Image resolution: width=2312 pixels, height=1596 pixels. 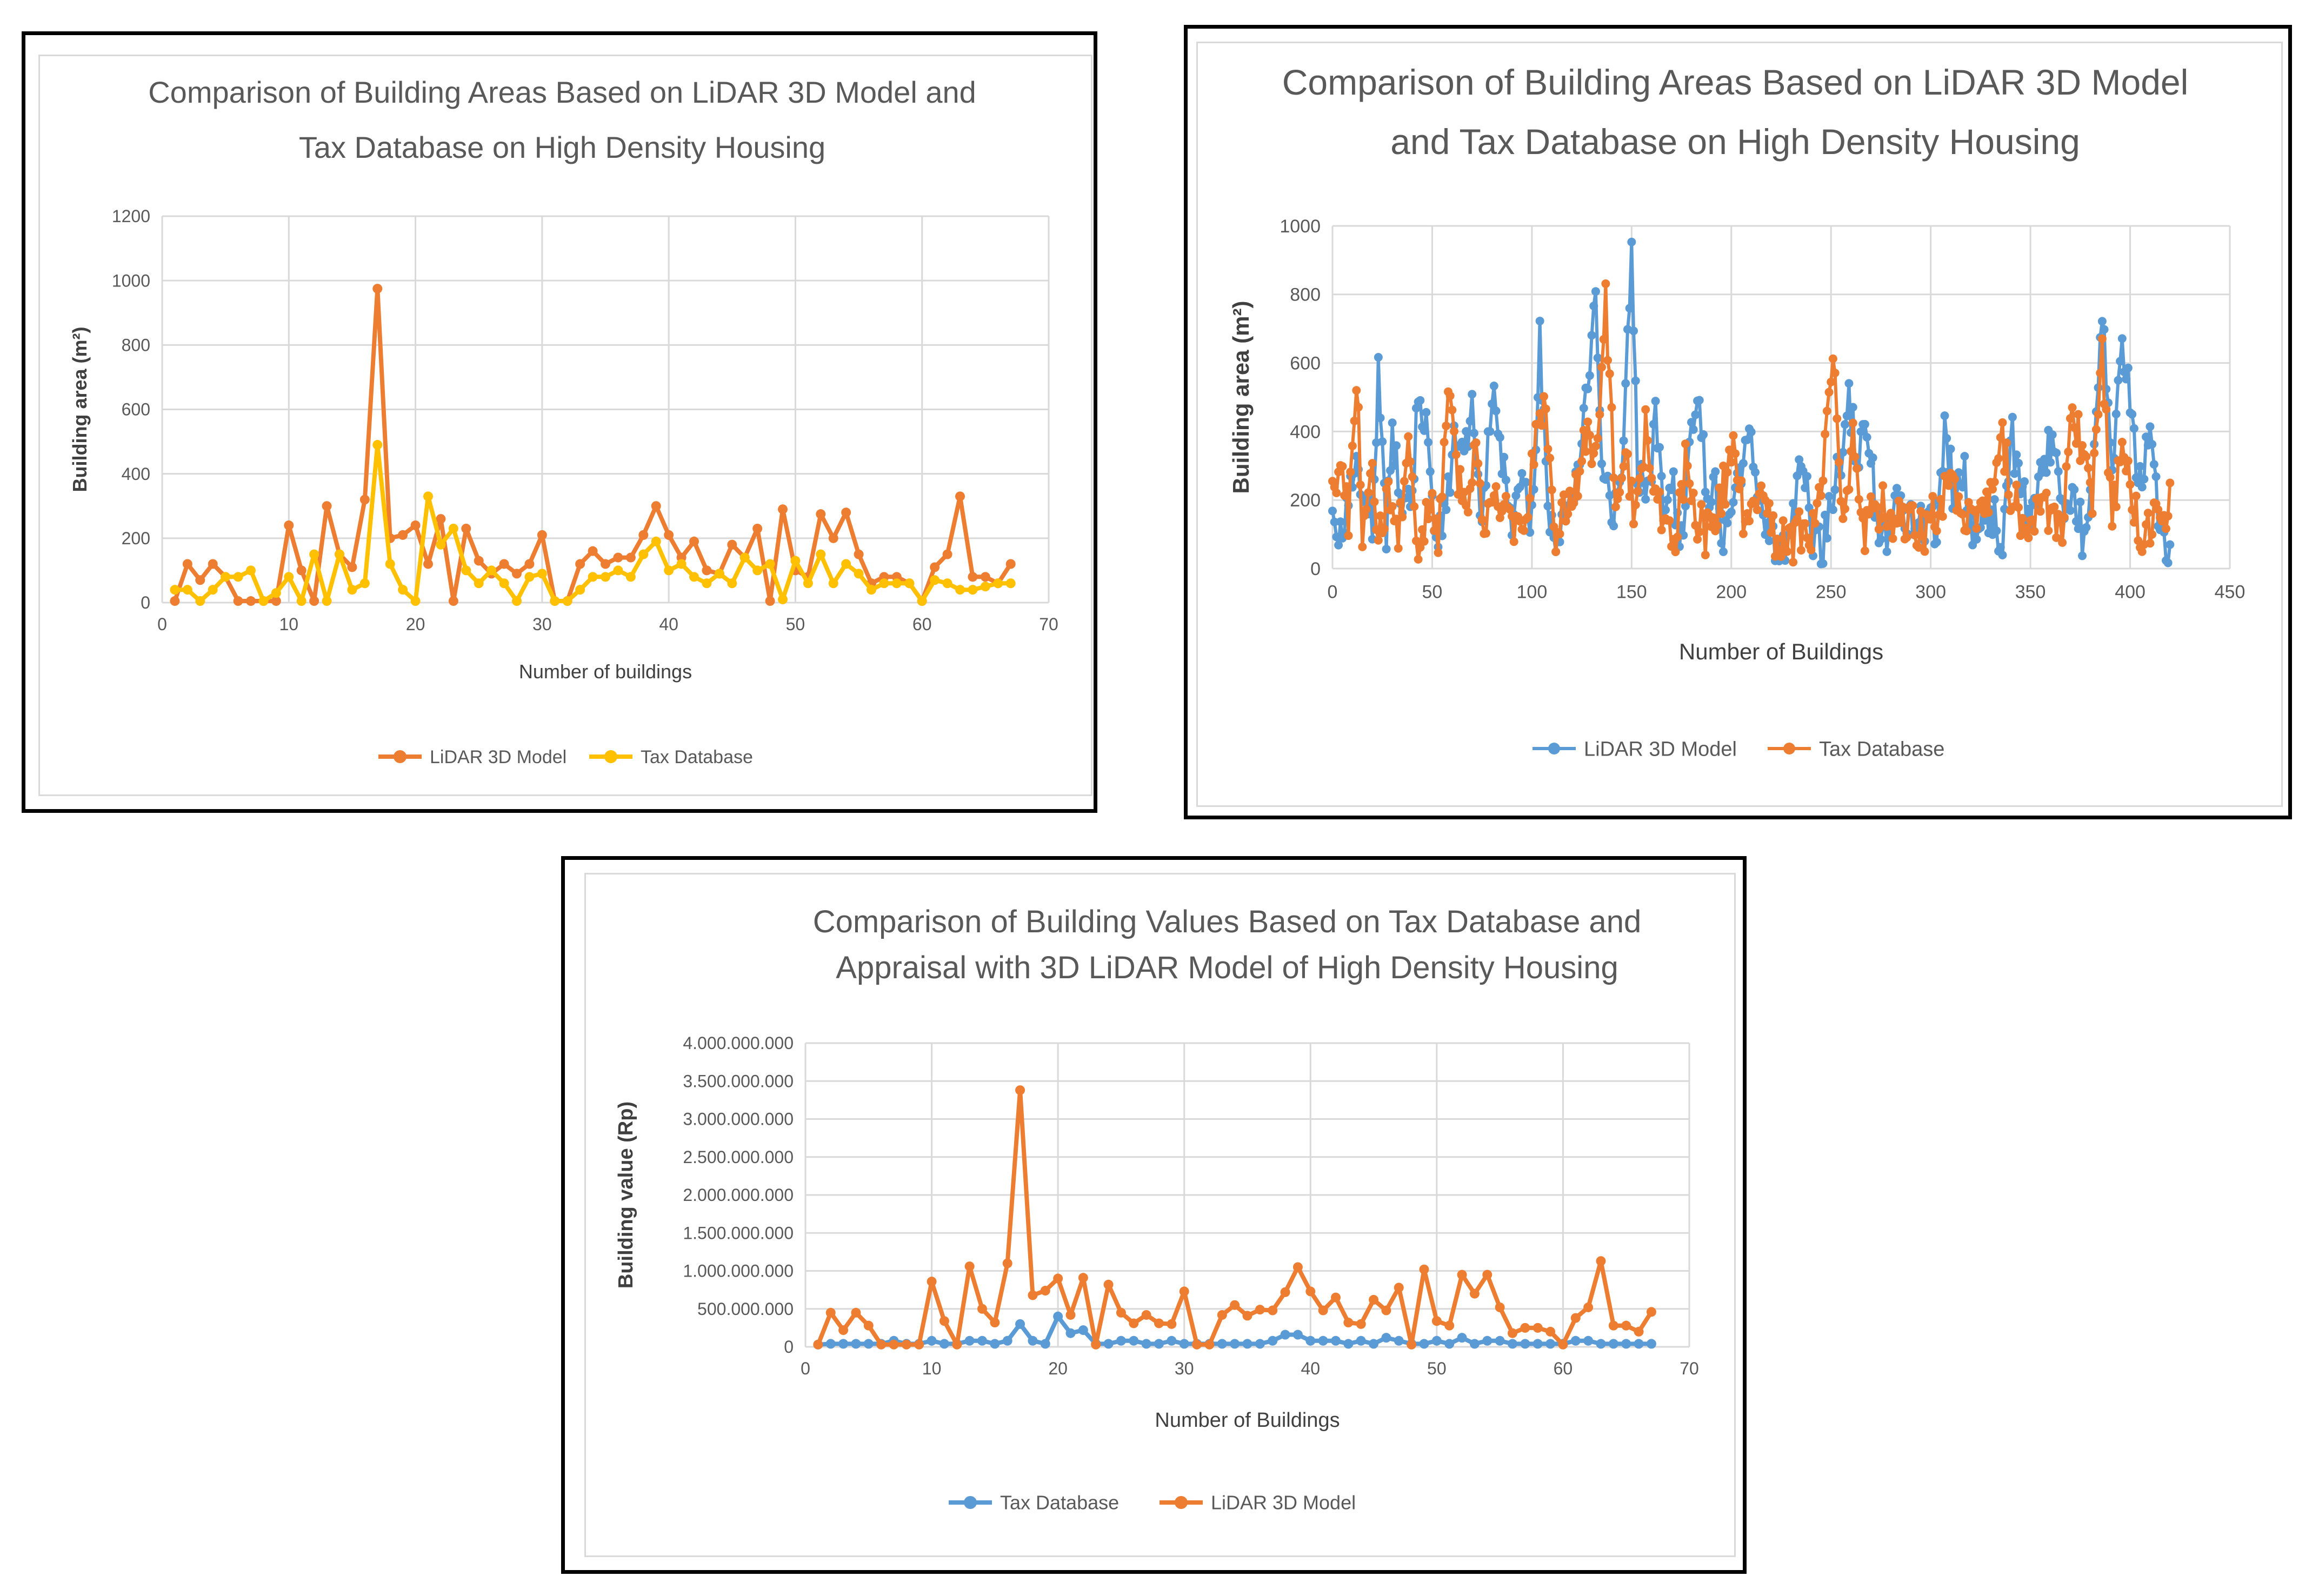 I want to click on y-tick-label: 200, so click(x=1305, y=500).